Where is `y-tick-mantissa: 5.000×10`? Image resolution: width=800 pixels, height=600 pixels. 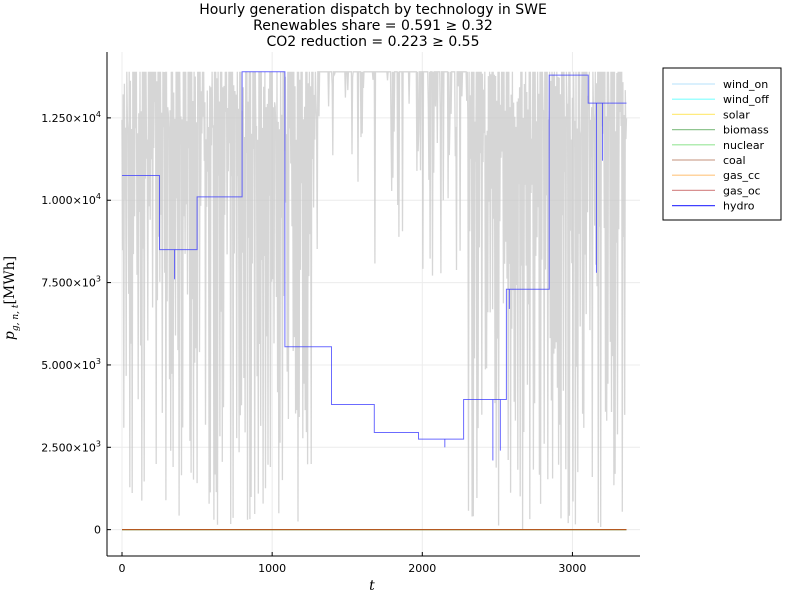 y-tick-mantissa: 5.000×10 is located at coordinates (68, 365).